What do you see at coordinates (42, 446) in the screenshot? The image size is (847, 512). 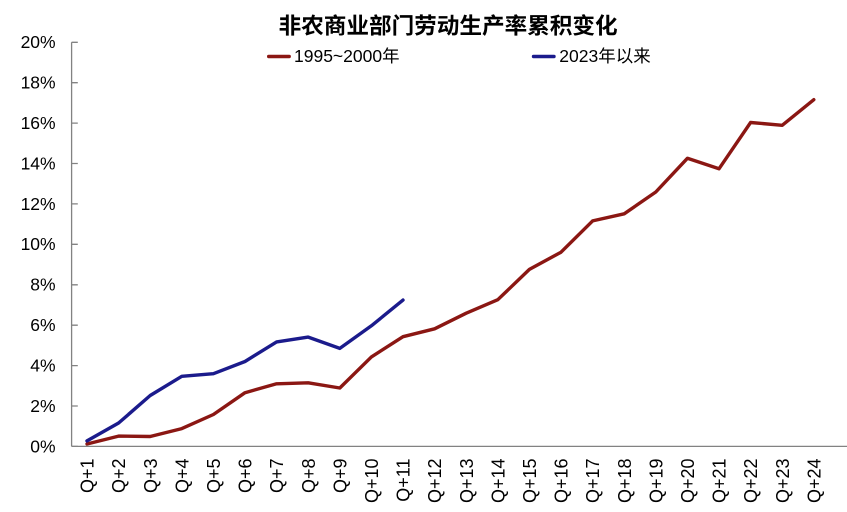 I see `svg-text: 0%` at bounding box center [42, 446].